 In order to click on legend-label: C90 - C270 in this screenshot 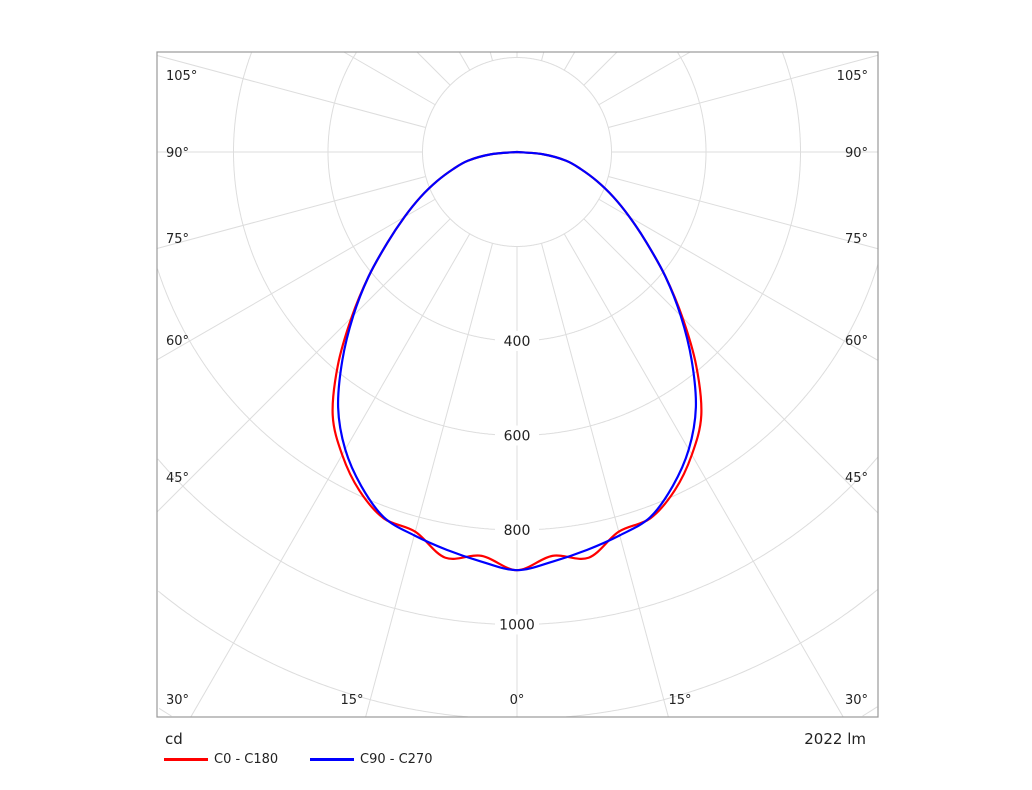, I will do `click(396, 759)`.